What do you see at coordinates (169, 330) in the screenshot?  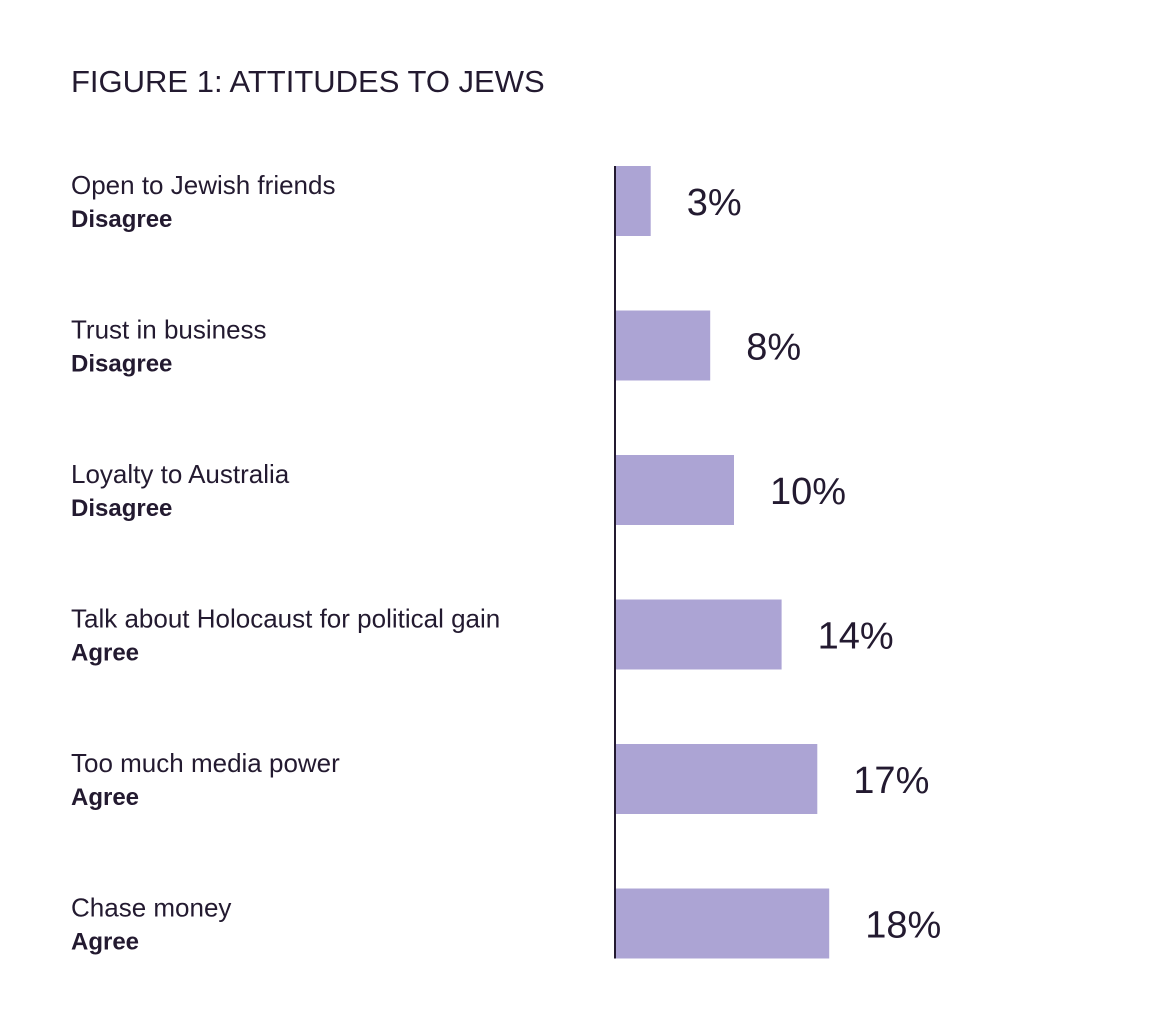 I see `category-label-2: Trust in business` at bounding box center [169, 330].